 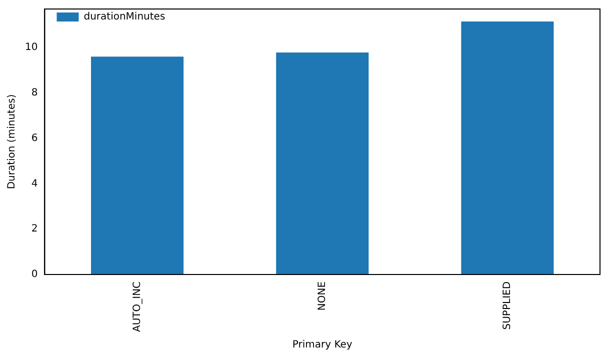 What do you see at coordinates (125, 17) in the screenshot?
I see `legend-label: durationMinutes` at bounding box center [125, 17].